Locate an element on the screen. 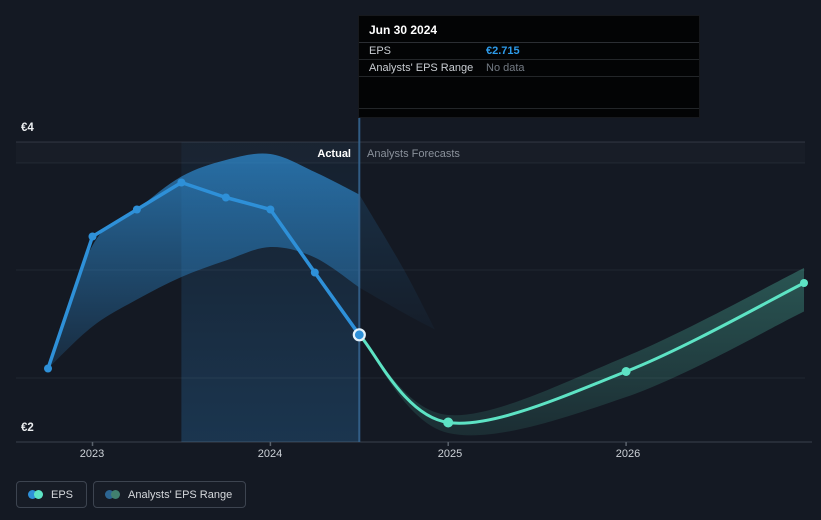  chart-legend: EPS Analysts' EPS Range is located at coordinates (131, 494).